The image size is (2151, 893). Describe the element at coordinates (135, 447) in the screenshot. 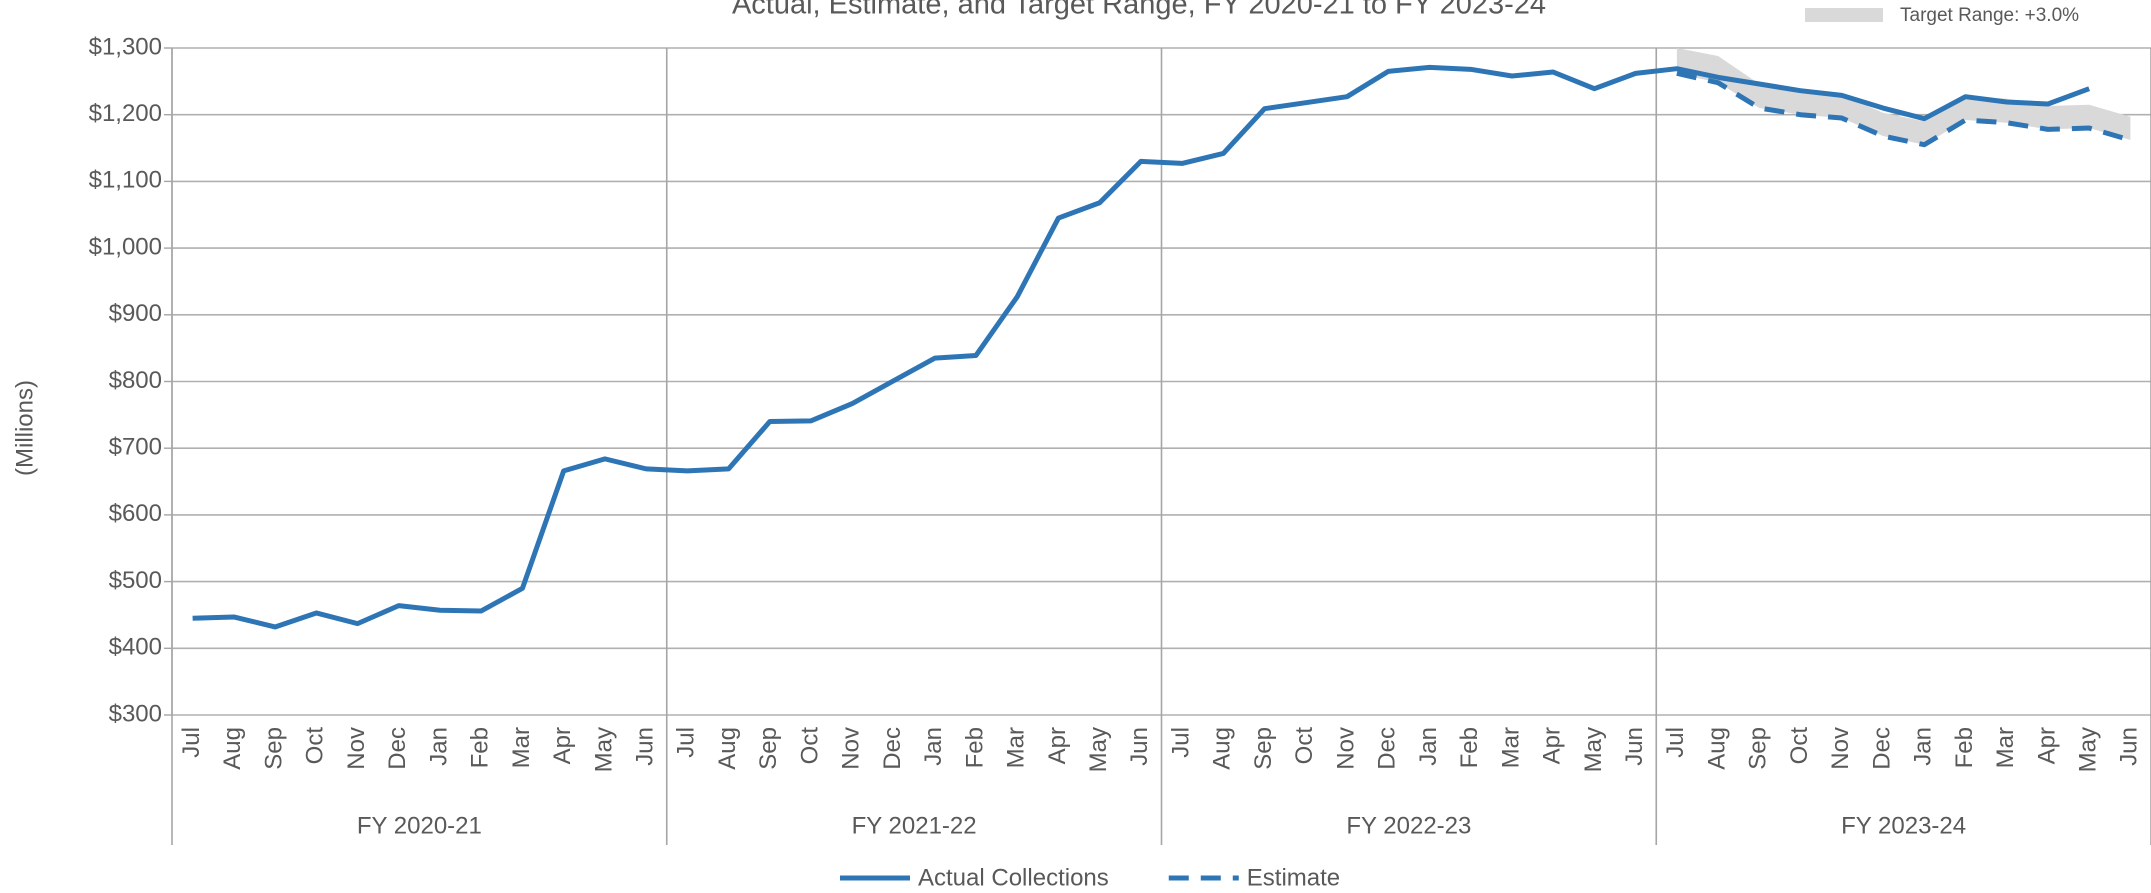

I see `y-tick-label: $700` at that location.